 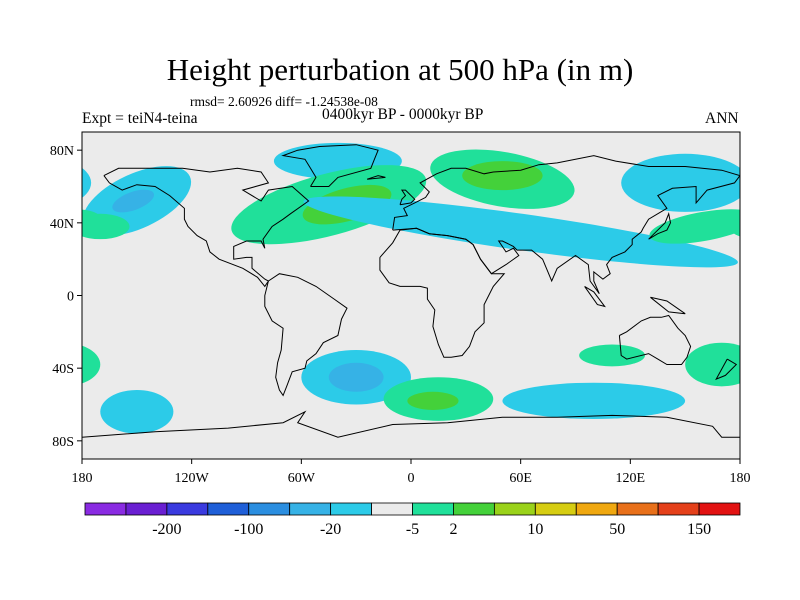 I want to click on anomaly-siberia-core, so click(x=502, y=176).